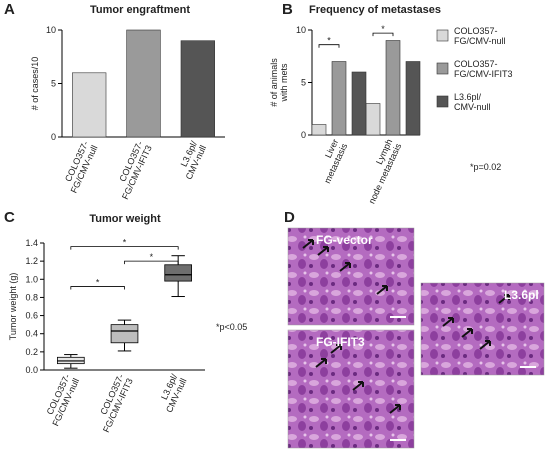 The height and width of the screenshot is (456, 550). What do you see at coordinates (279, 82) in the screenshot?
I see `y-axis-label: # of animalswith mets` at bounding box center [279, 82].